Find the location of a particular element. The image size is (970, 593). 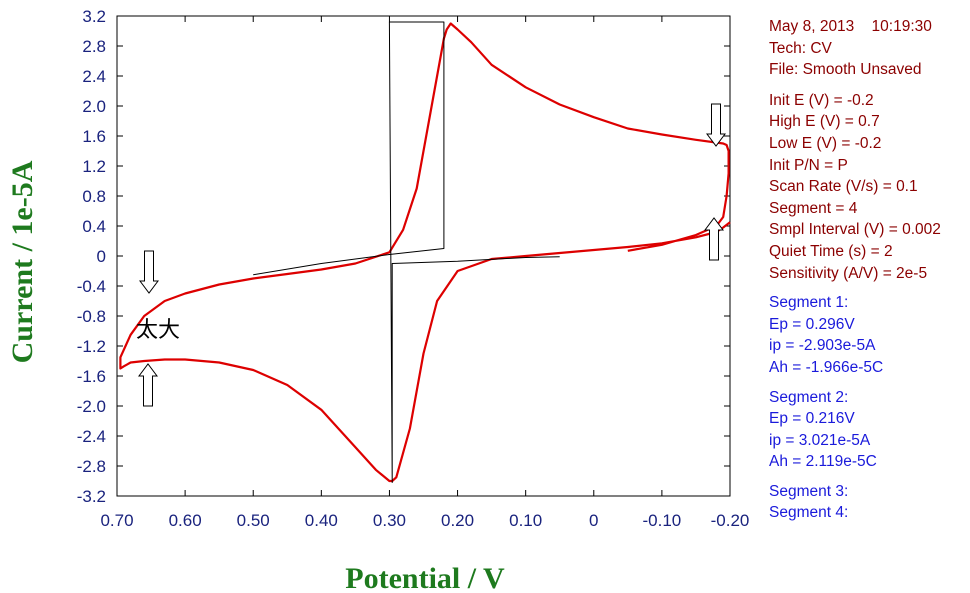

file-line: File: Smooth Unsaved is located at coordinates (845, 70).